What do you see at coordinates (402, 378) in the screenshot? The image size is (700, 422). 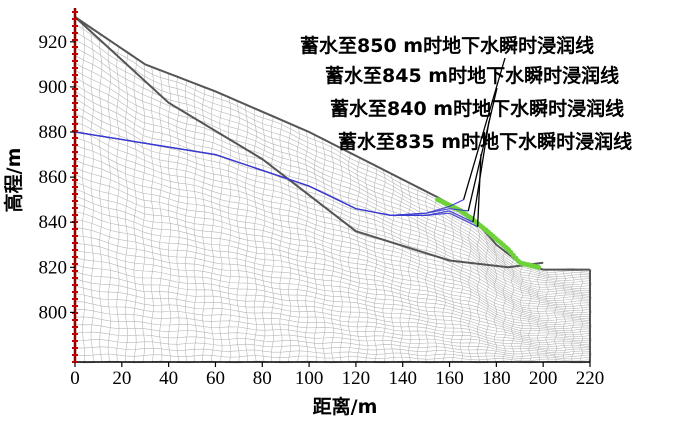 I see `x-tick-label: 140` at bounding box center [402, 378].